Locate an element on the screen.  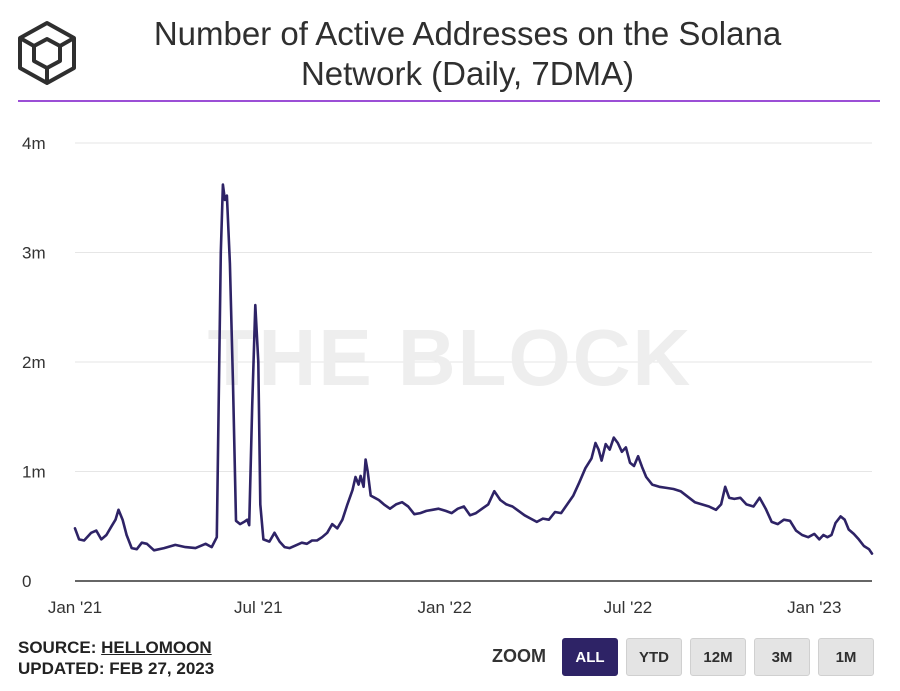
updated-date: UPDATED: FEB 27, 2023 is located at coordinates (116, 668).